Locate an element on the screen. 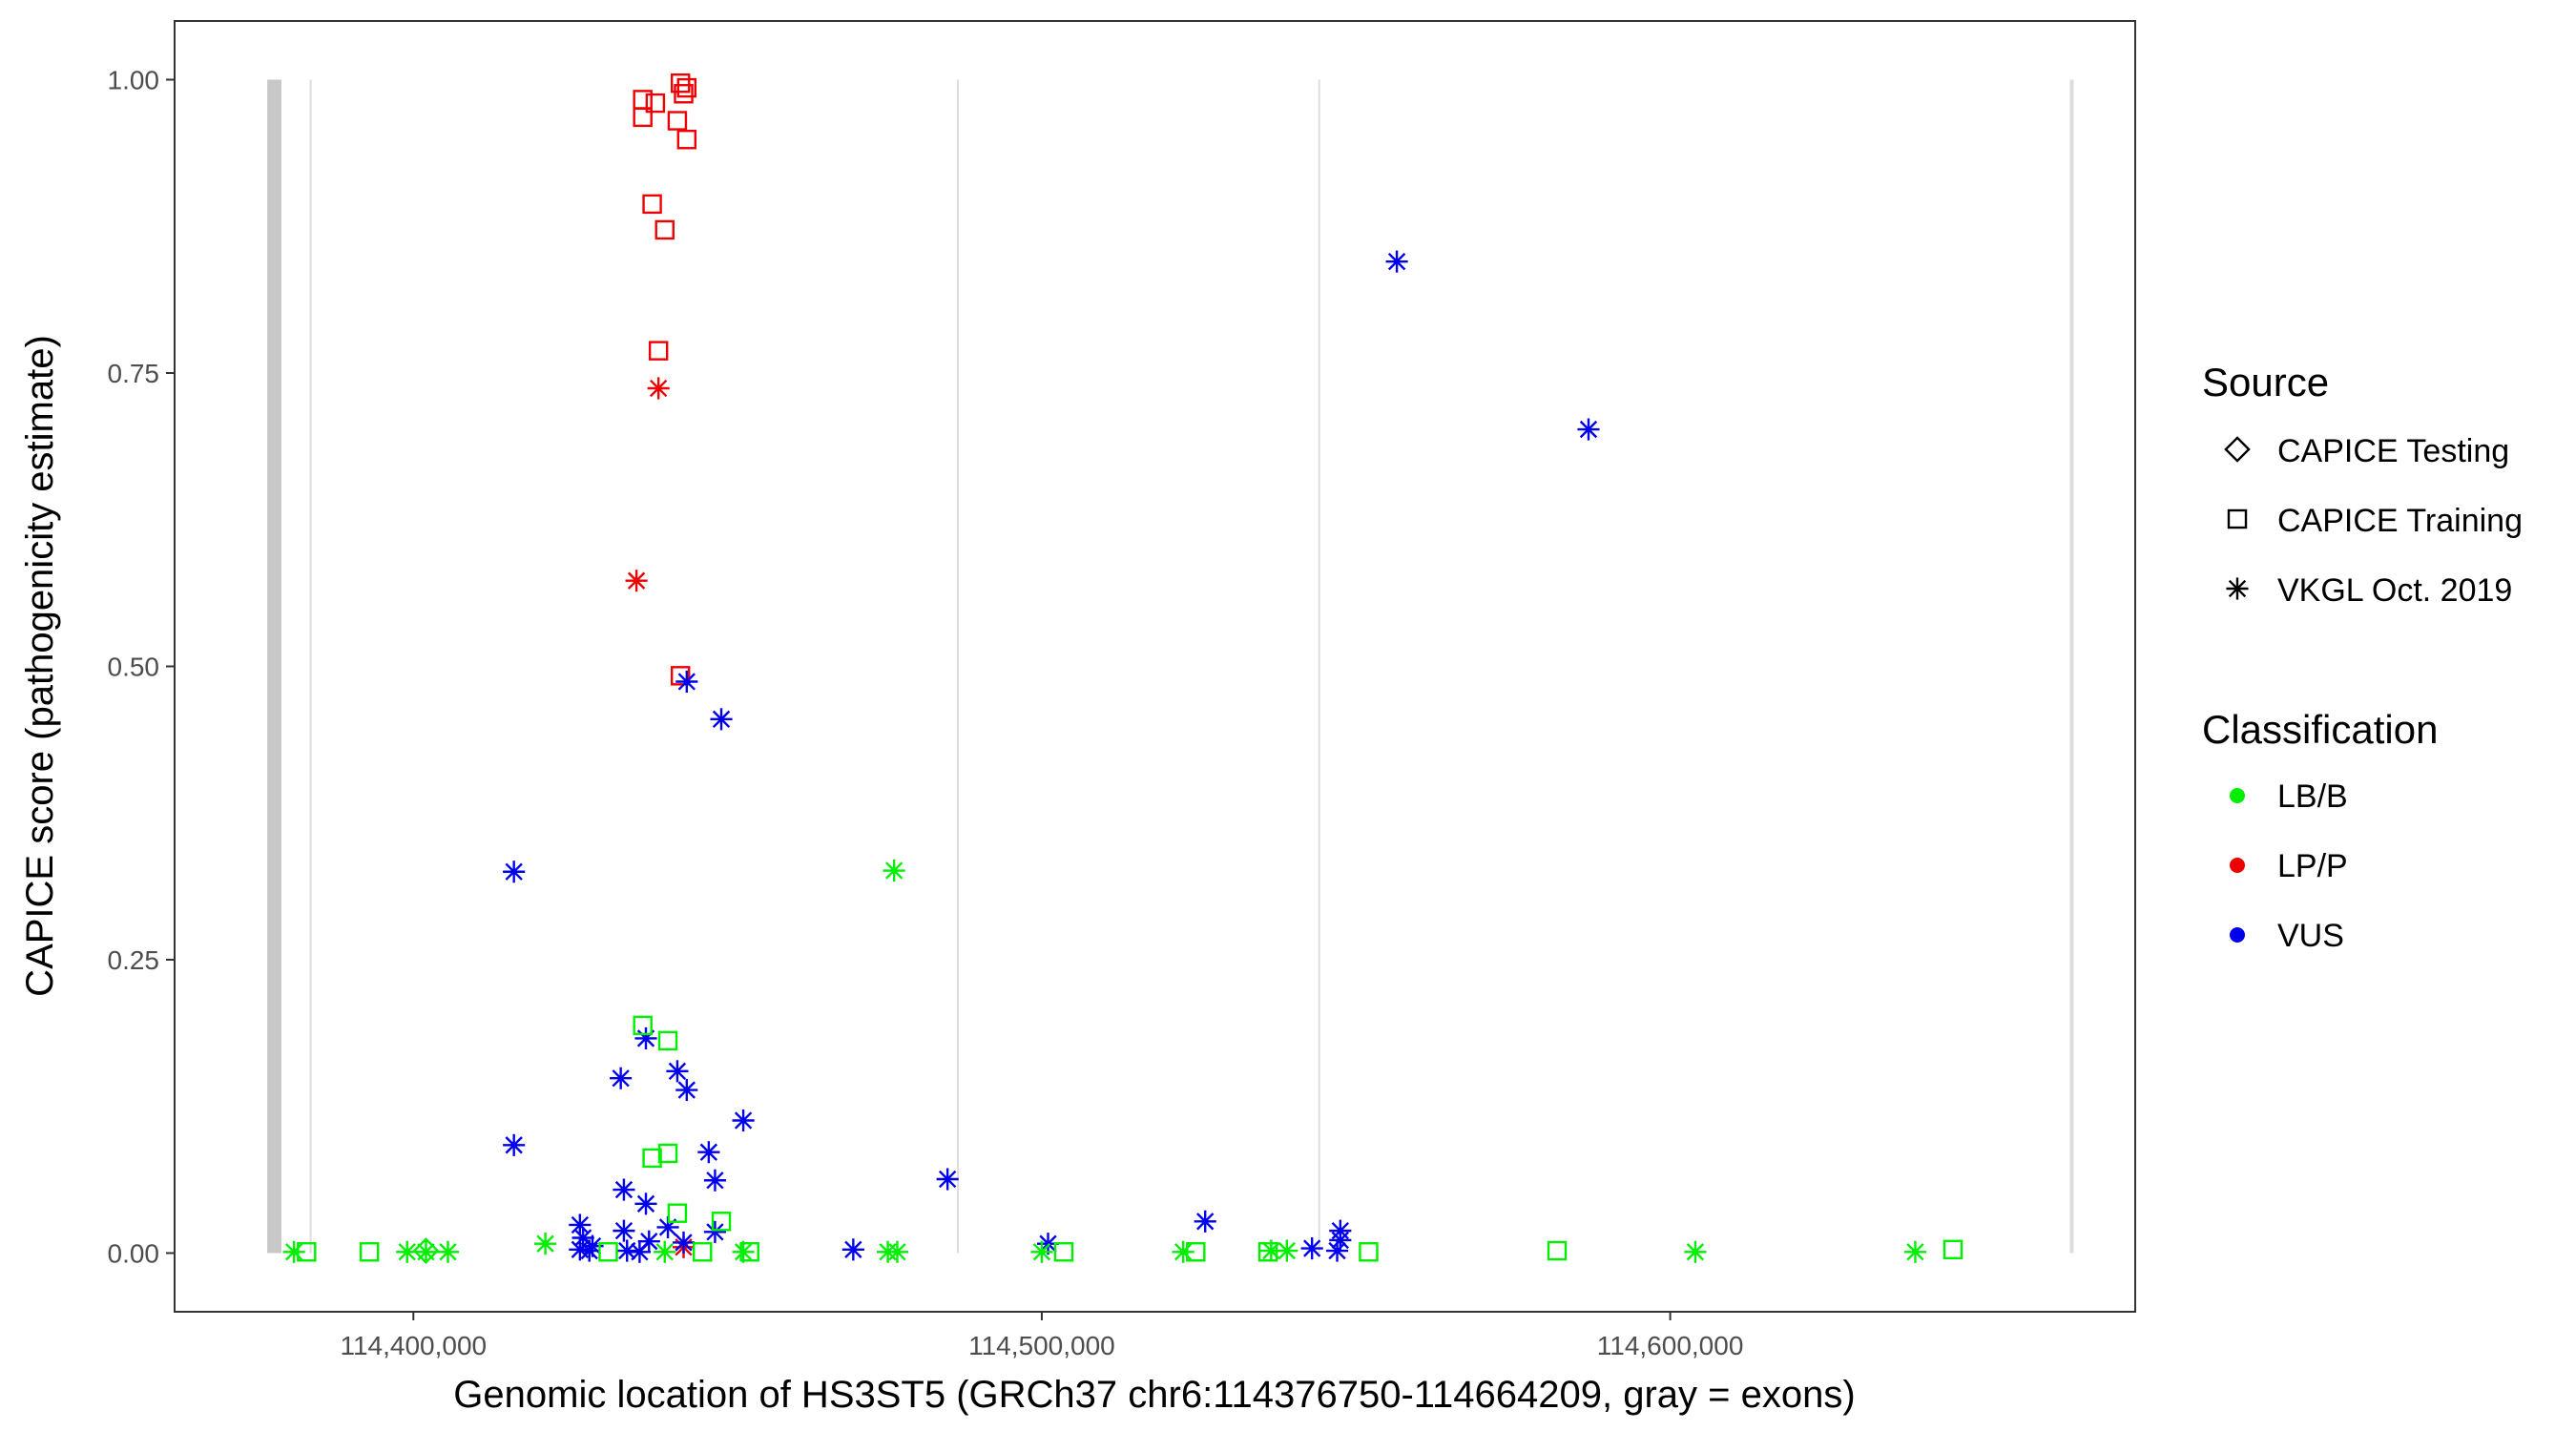 The image size is (2576, 1431). legend-label: CAPICE Testing is located at coordinates (2393, 451).